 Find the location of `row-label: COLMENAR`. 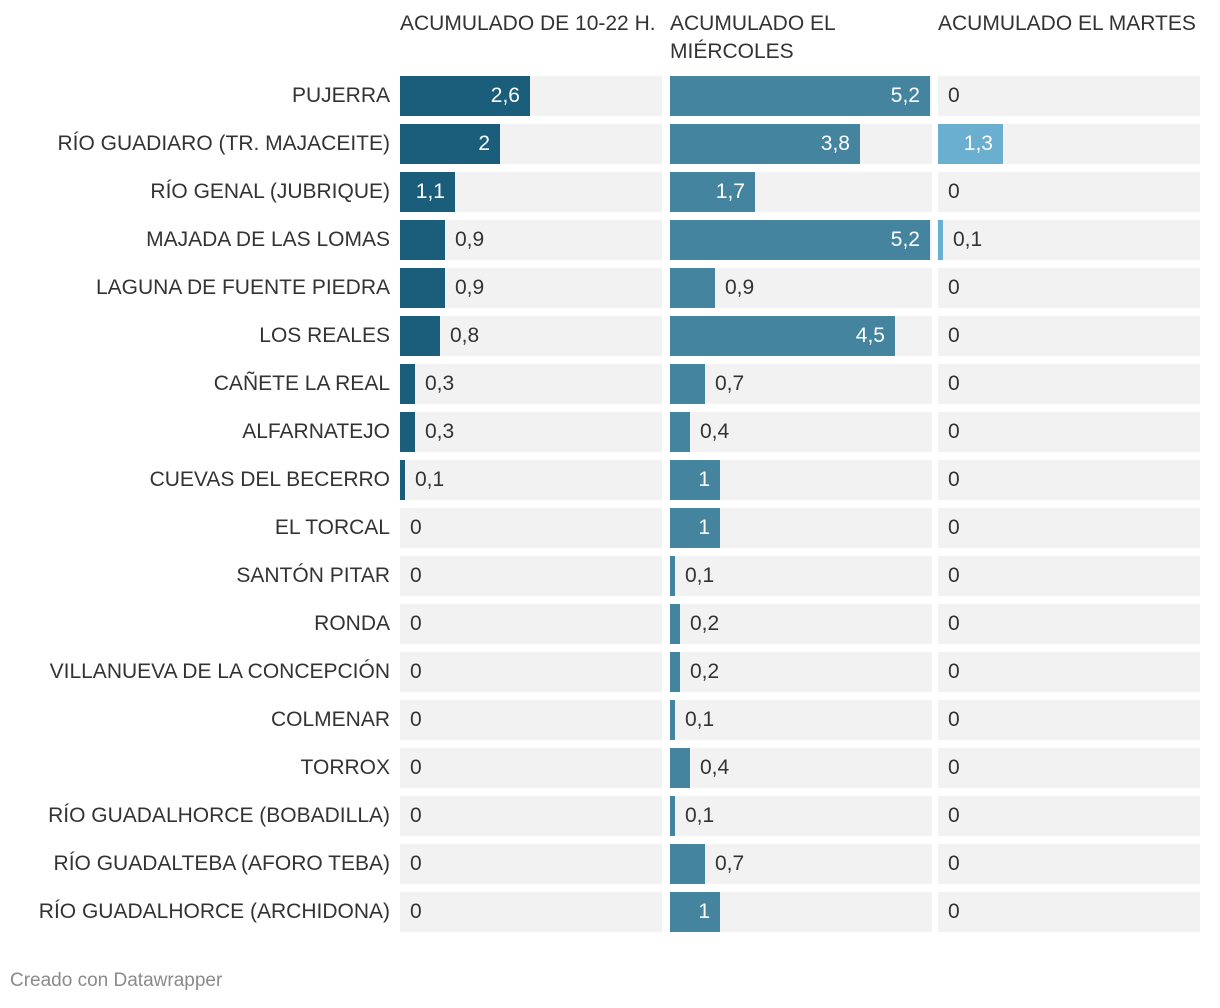

row-label: COLMENAR is located at coordinates (330, 719).